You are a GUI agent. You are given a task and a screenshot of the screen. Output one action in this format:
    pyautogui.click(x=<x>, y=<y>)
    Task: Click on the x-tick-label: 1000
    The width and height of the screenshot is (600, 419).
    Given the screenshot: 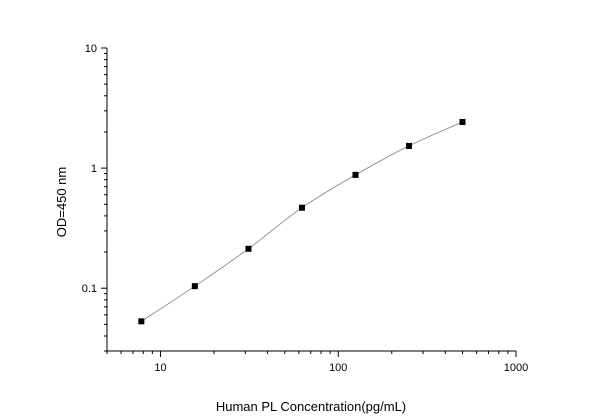 What is the action you would take?
    pyautogui.click(x=516, y=368)
    